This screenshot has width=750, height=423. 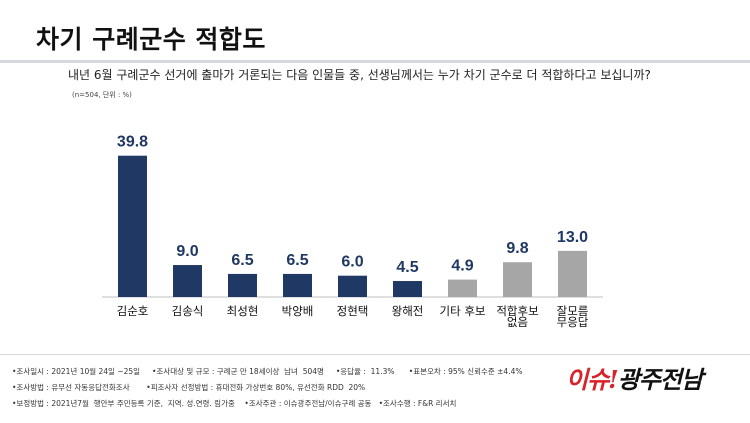 What do you see at coordinates (517, 311) in the screenshot?
I see `category-label-8-line-1: 적합후보` at bounding box center [517, 311].